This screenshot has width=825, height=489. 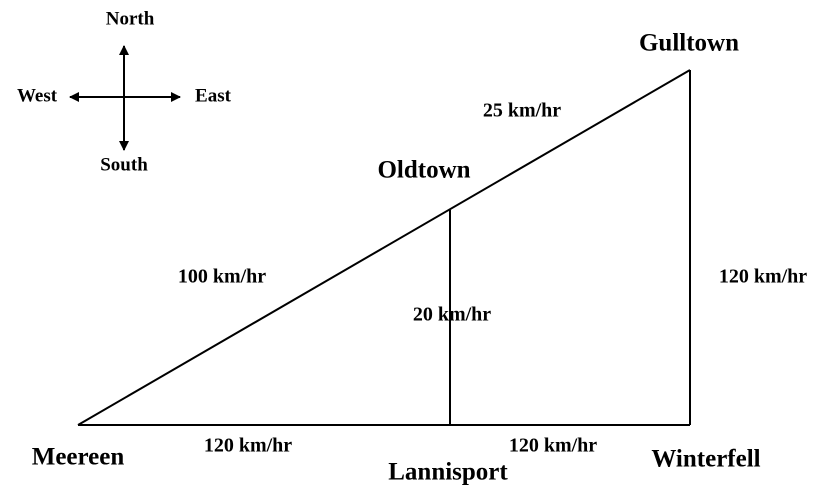 What do you see at coordinates (522, 111) in the screenshot?
I see `speed-label: 25 km/hr` at bounding box center [522, 111].